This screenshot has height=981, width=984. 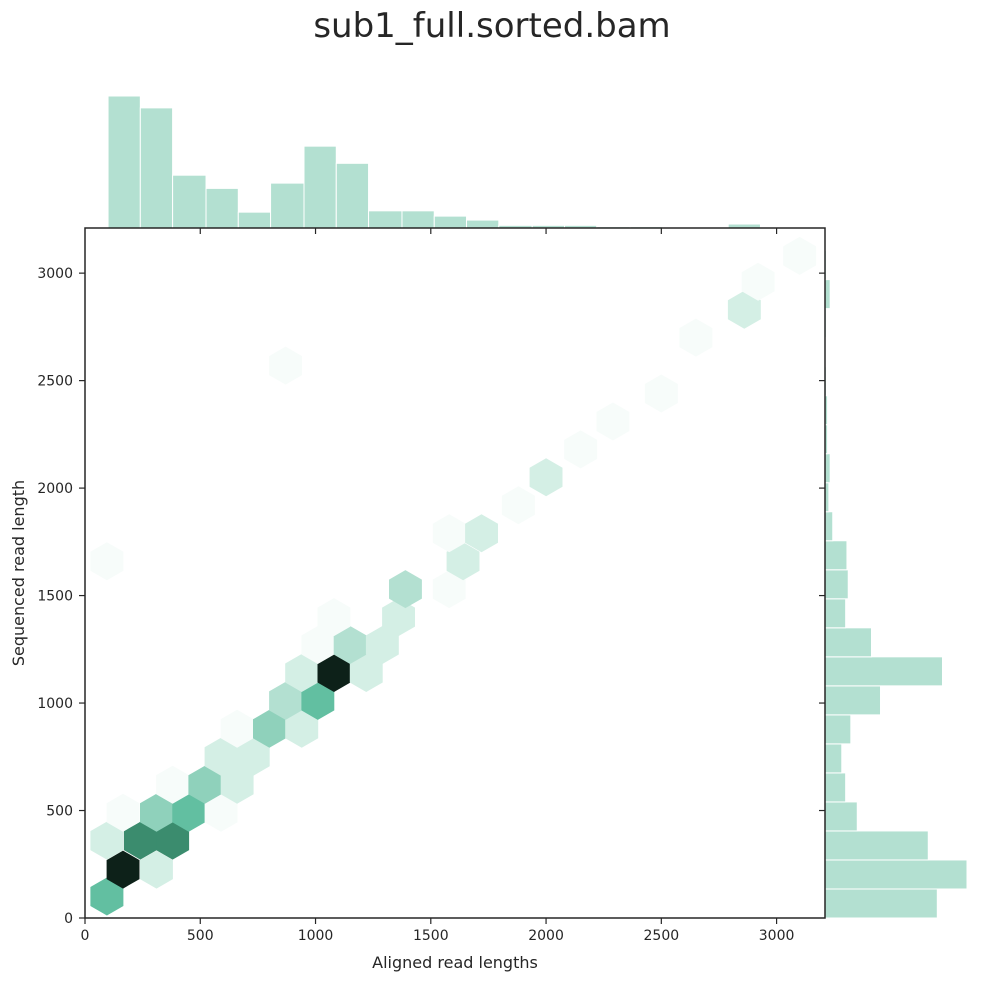 What do you see at coordinates (55, 489) in the screenshot?
I see `y-tick-label-4: 2000` at bounding box center [55, 489].